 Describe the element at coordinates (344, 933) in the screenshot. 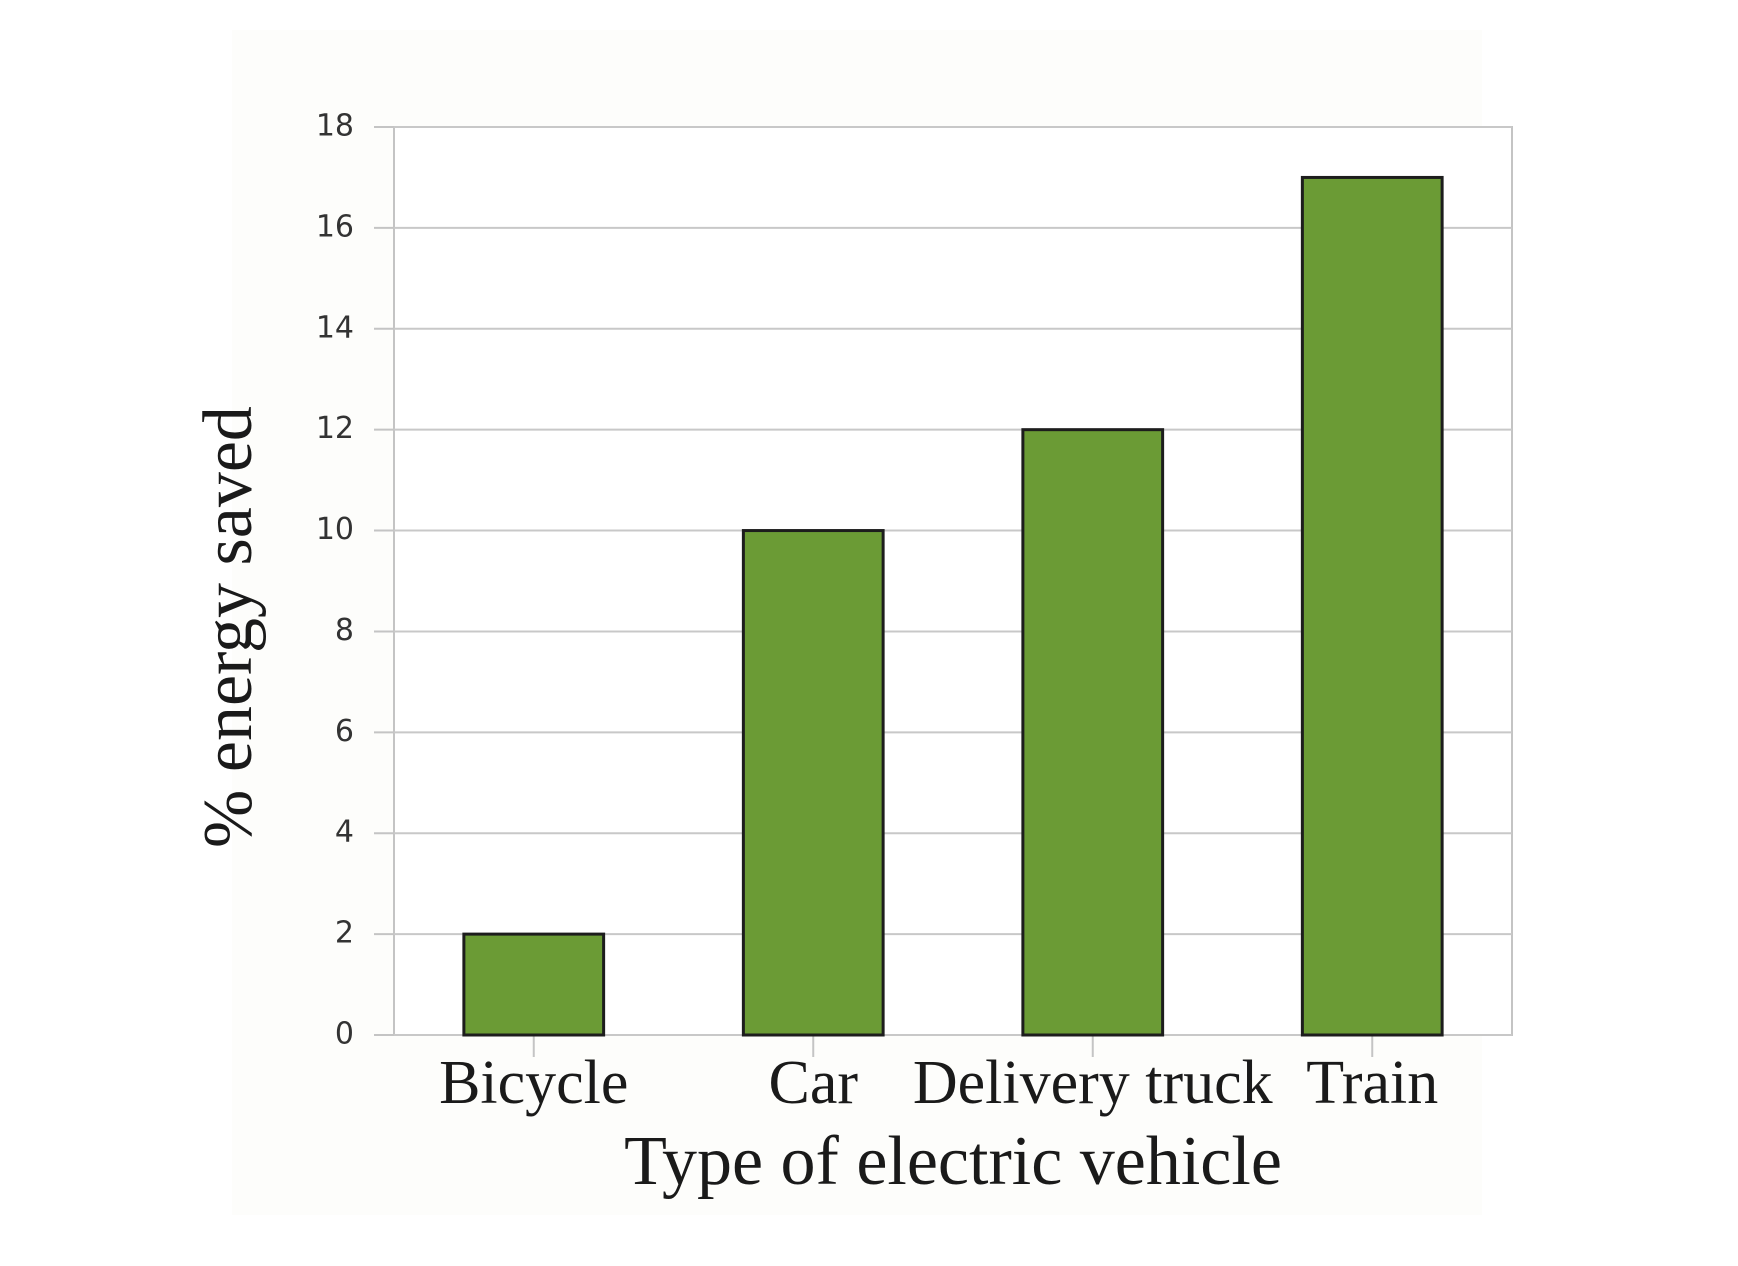

I see `y-tick-label: 2` at that location.